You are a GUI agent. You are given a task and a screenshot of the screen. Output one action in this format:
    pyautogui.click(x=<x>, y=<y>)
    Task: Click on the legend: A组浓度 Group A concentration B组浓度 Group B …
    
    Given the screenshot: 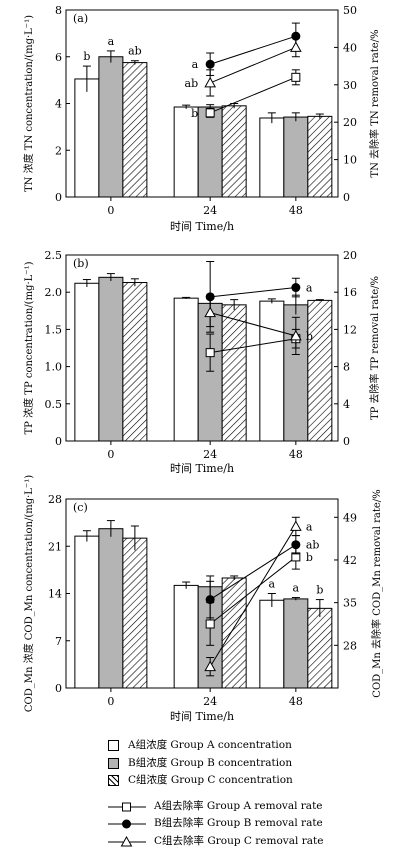 What is the action you would take?
    pyautogui.click(x=253, y=793)
    